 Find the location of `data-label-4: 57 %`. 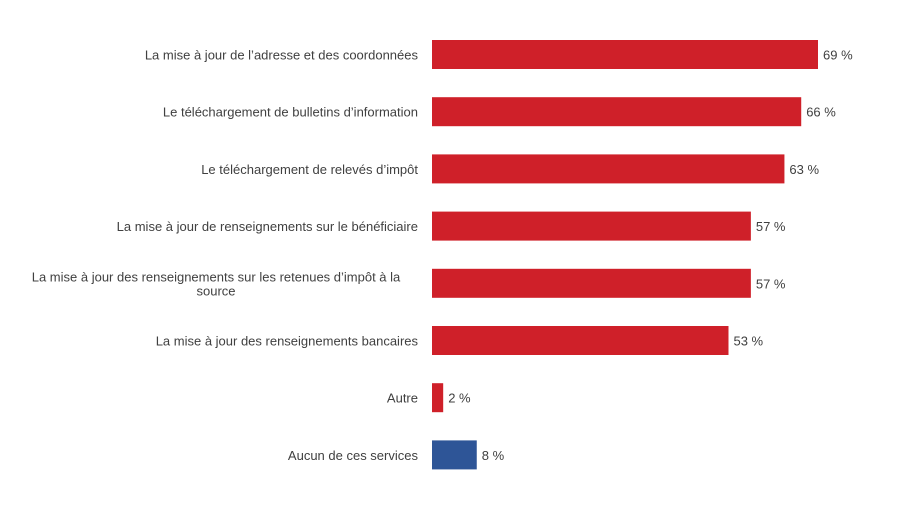

data-label-4: 57 % is located at coordinates (771, 226).